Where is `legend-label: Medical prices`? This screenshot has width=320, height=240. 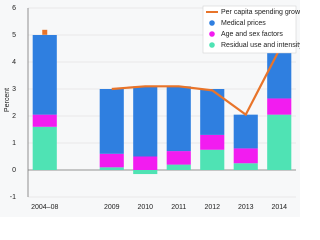
legend-label: Medical prices is located at coordinates (243, 23).